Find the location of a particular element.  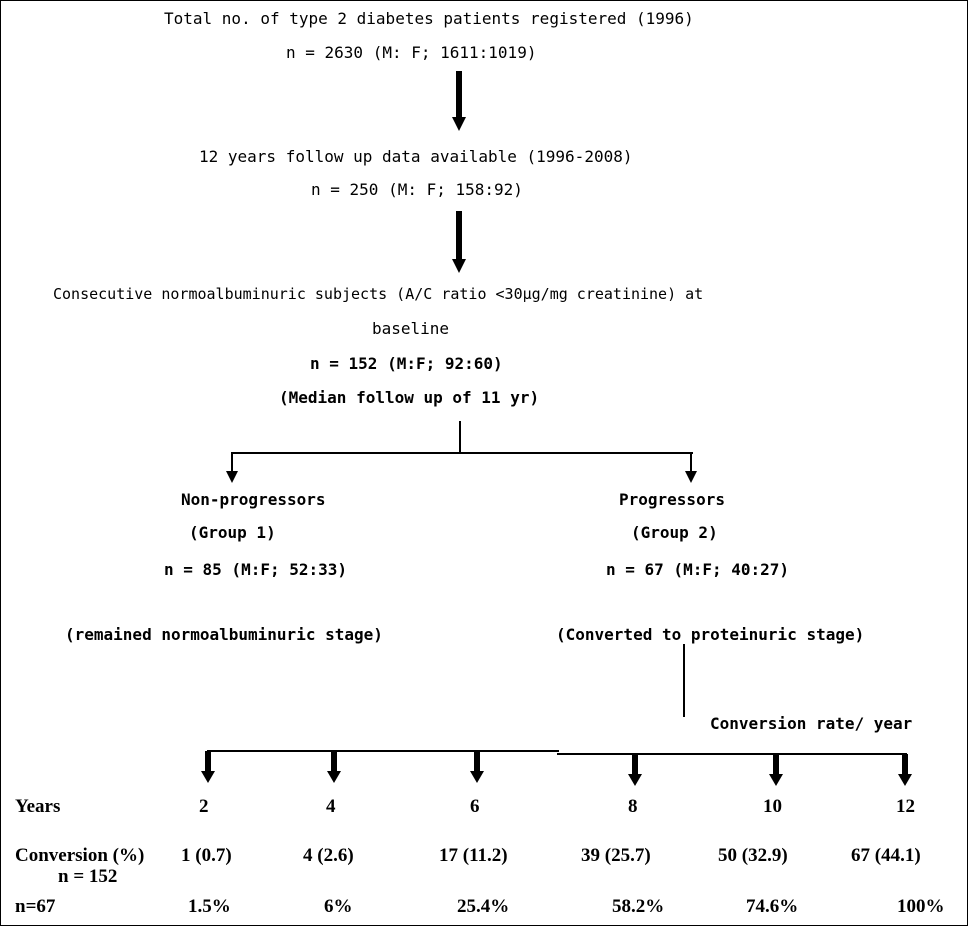

conversion-cell: 4 (2.6) is located at coordinates (328, 855).